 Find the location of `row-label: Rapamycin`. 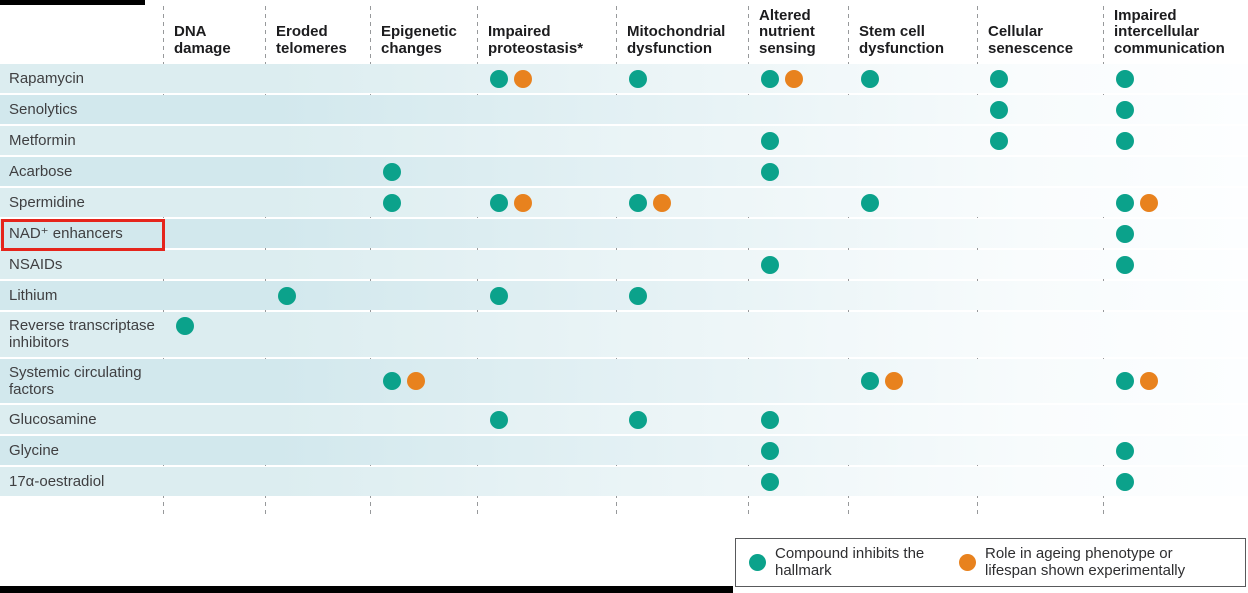

row-label: Rapamycin is located at coordinates (47, 78).